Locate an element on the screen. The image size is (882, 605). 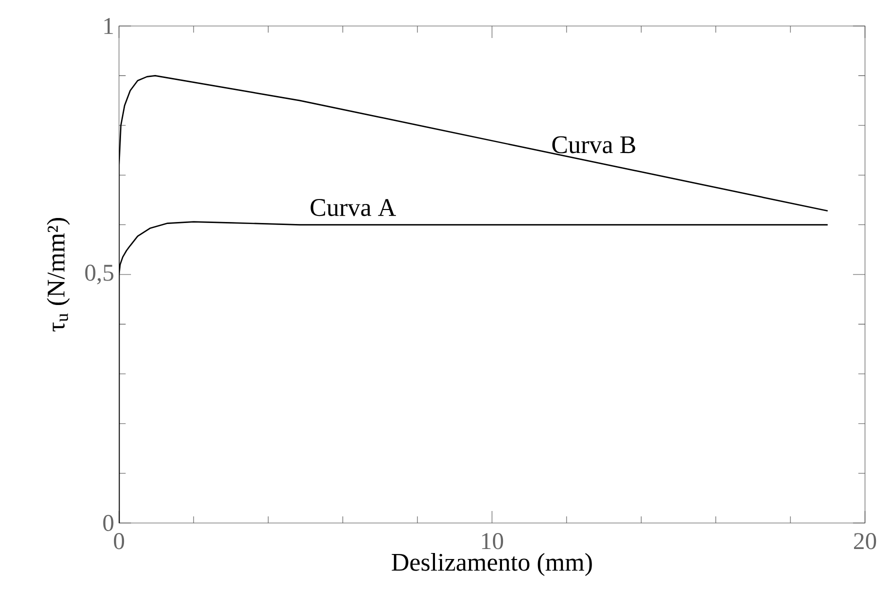
x-tick-label: 20 is located at coordinates (865, 541).